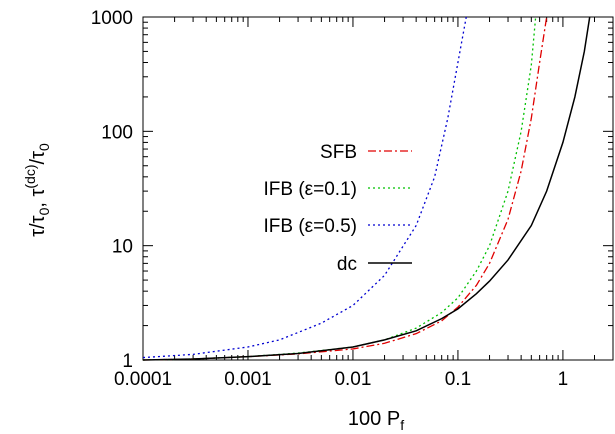  I want to click on x-axis-label: 100 Pf, so click(376, 420).